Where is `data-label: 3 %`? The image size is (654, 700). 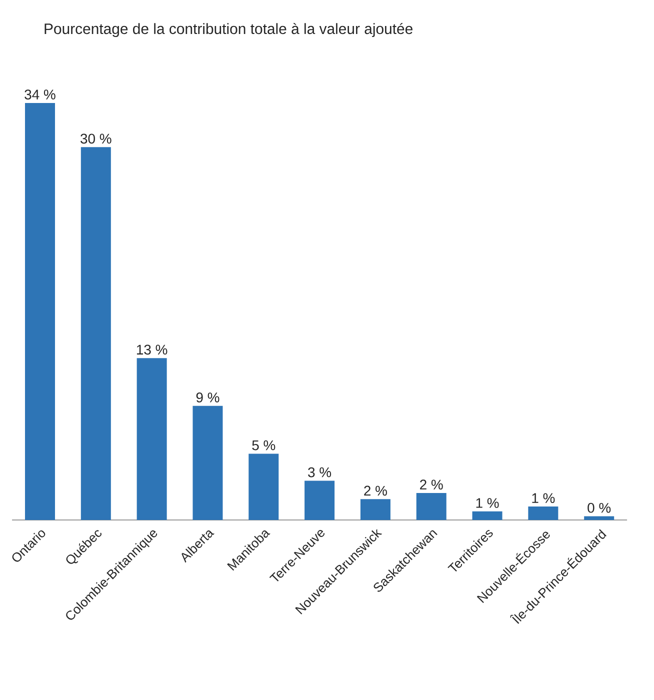 data-label: 3 % is located at coordinates (320, 472).